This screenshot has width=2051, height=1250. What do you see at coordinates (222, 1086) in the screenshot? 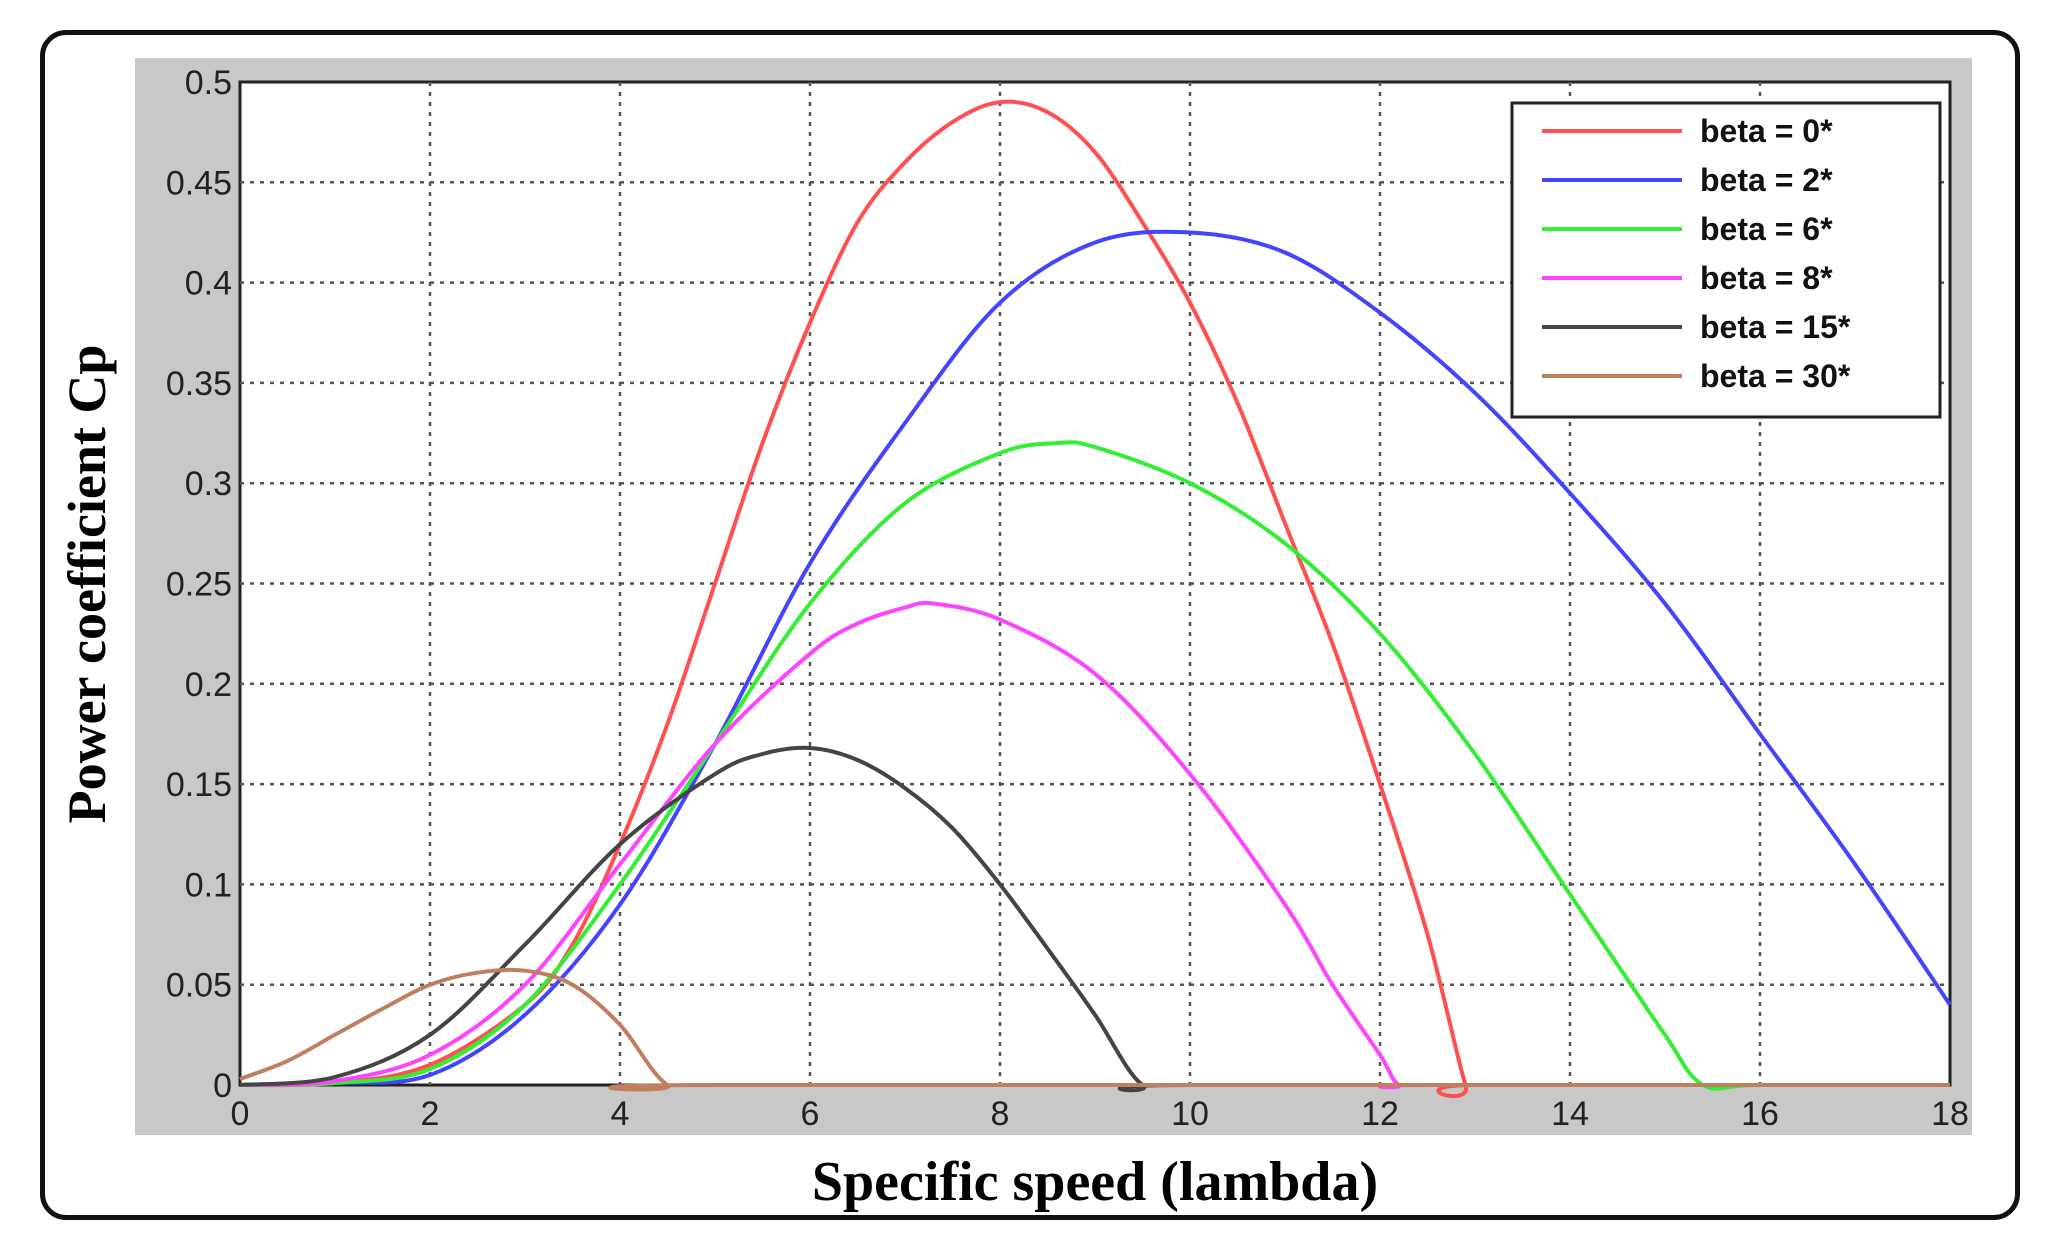
I see `y-tick-label: 0` at bounding box center [222, 1086].